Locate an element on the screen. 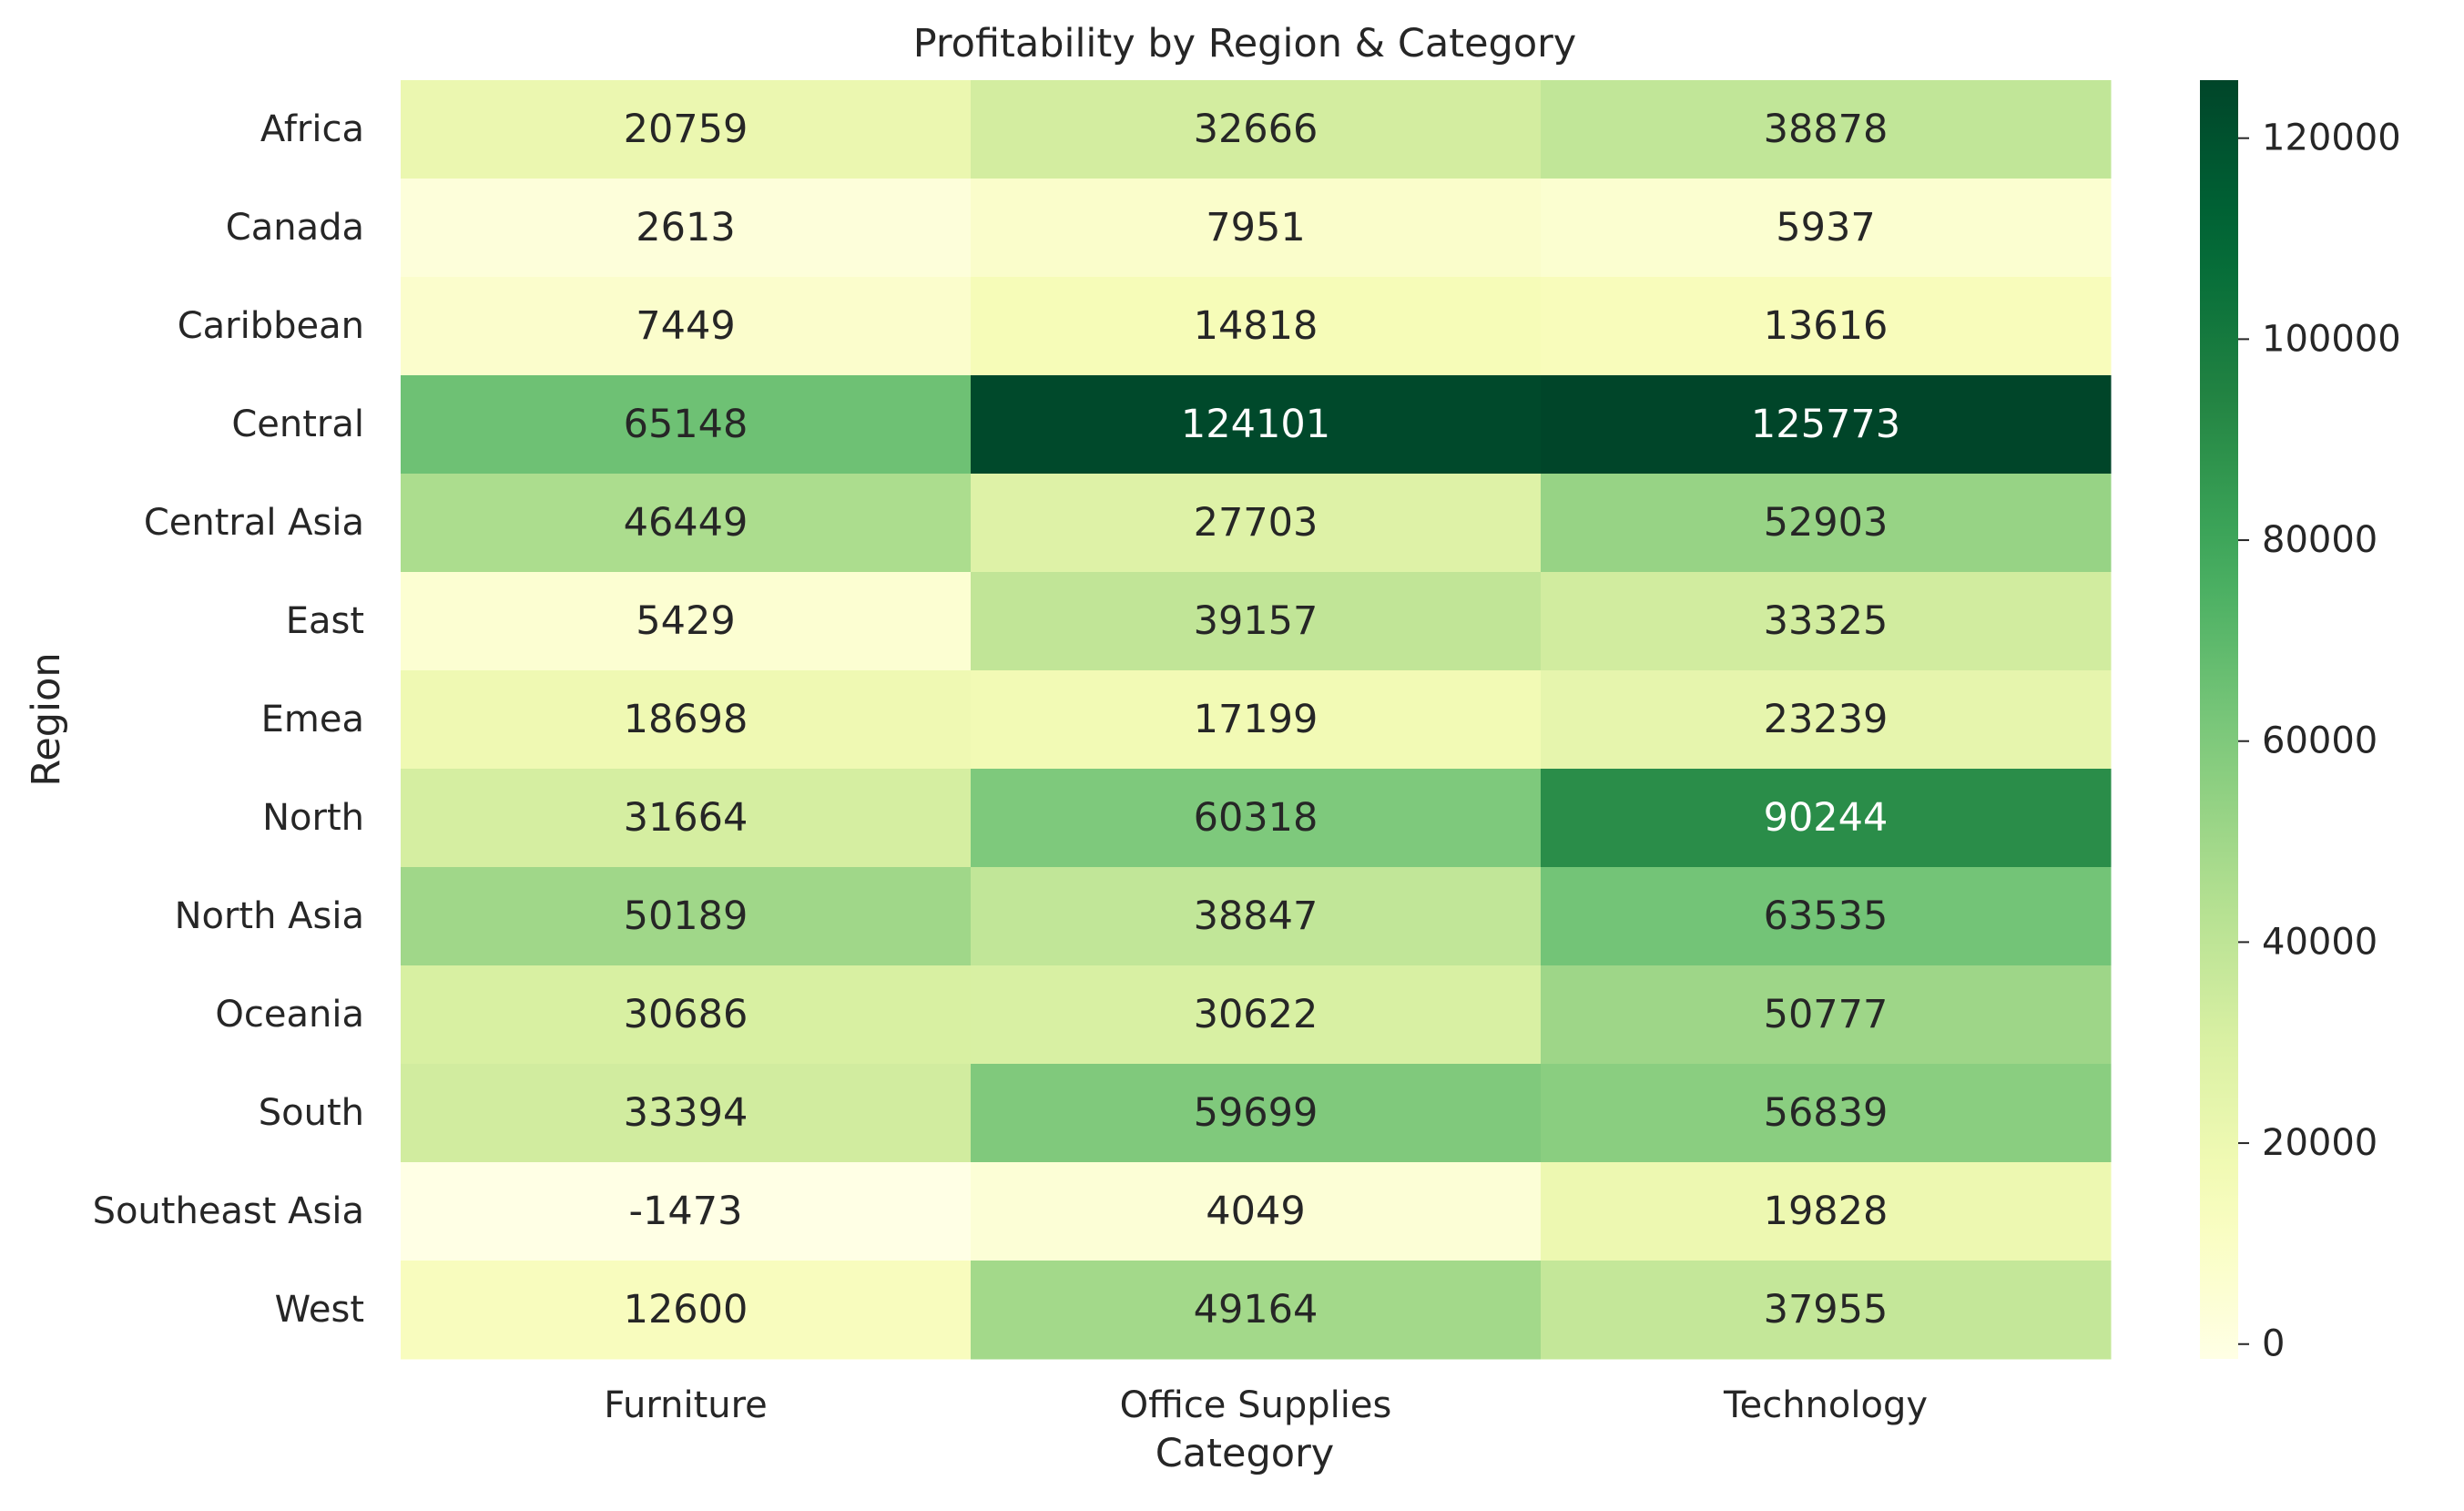 This screenshot has width=2464, height=1511. cell-value-label: 59699 is located at coordinates (1257, 1113).